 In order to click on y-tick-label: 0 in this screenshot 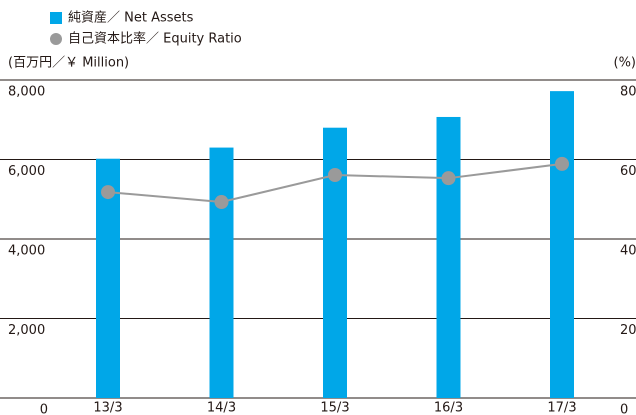, I will do `click(44, 409)`.